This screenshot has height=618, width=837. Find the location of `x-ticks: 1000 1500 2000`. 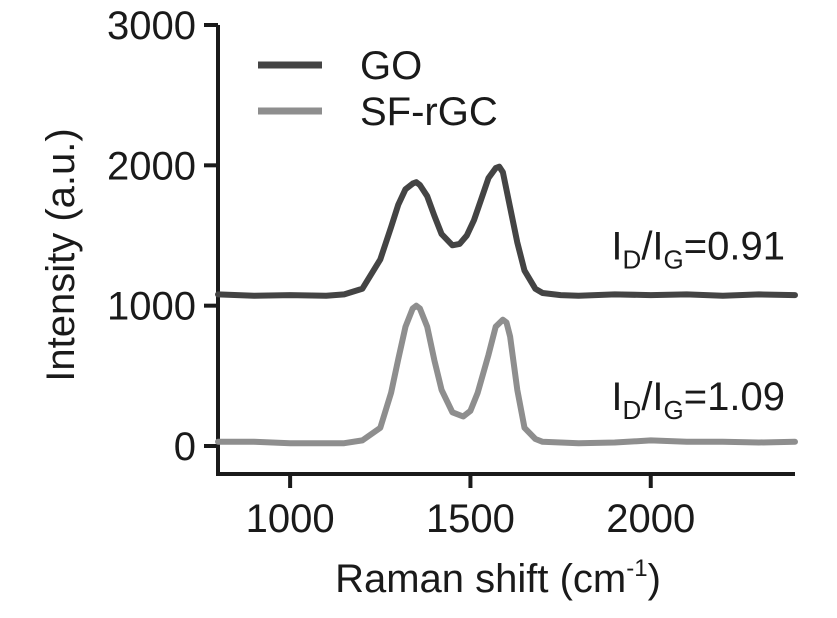

x-ticks: 1000 1500 2000 is located at coordinates (471, 507).